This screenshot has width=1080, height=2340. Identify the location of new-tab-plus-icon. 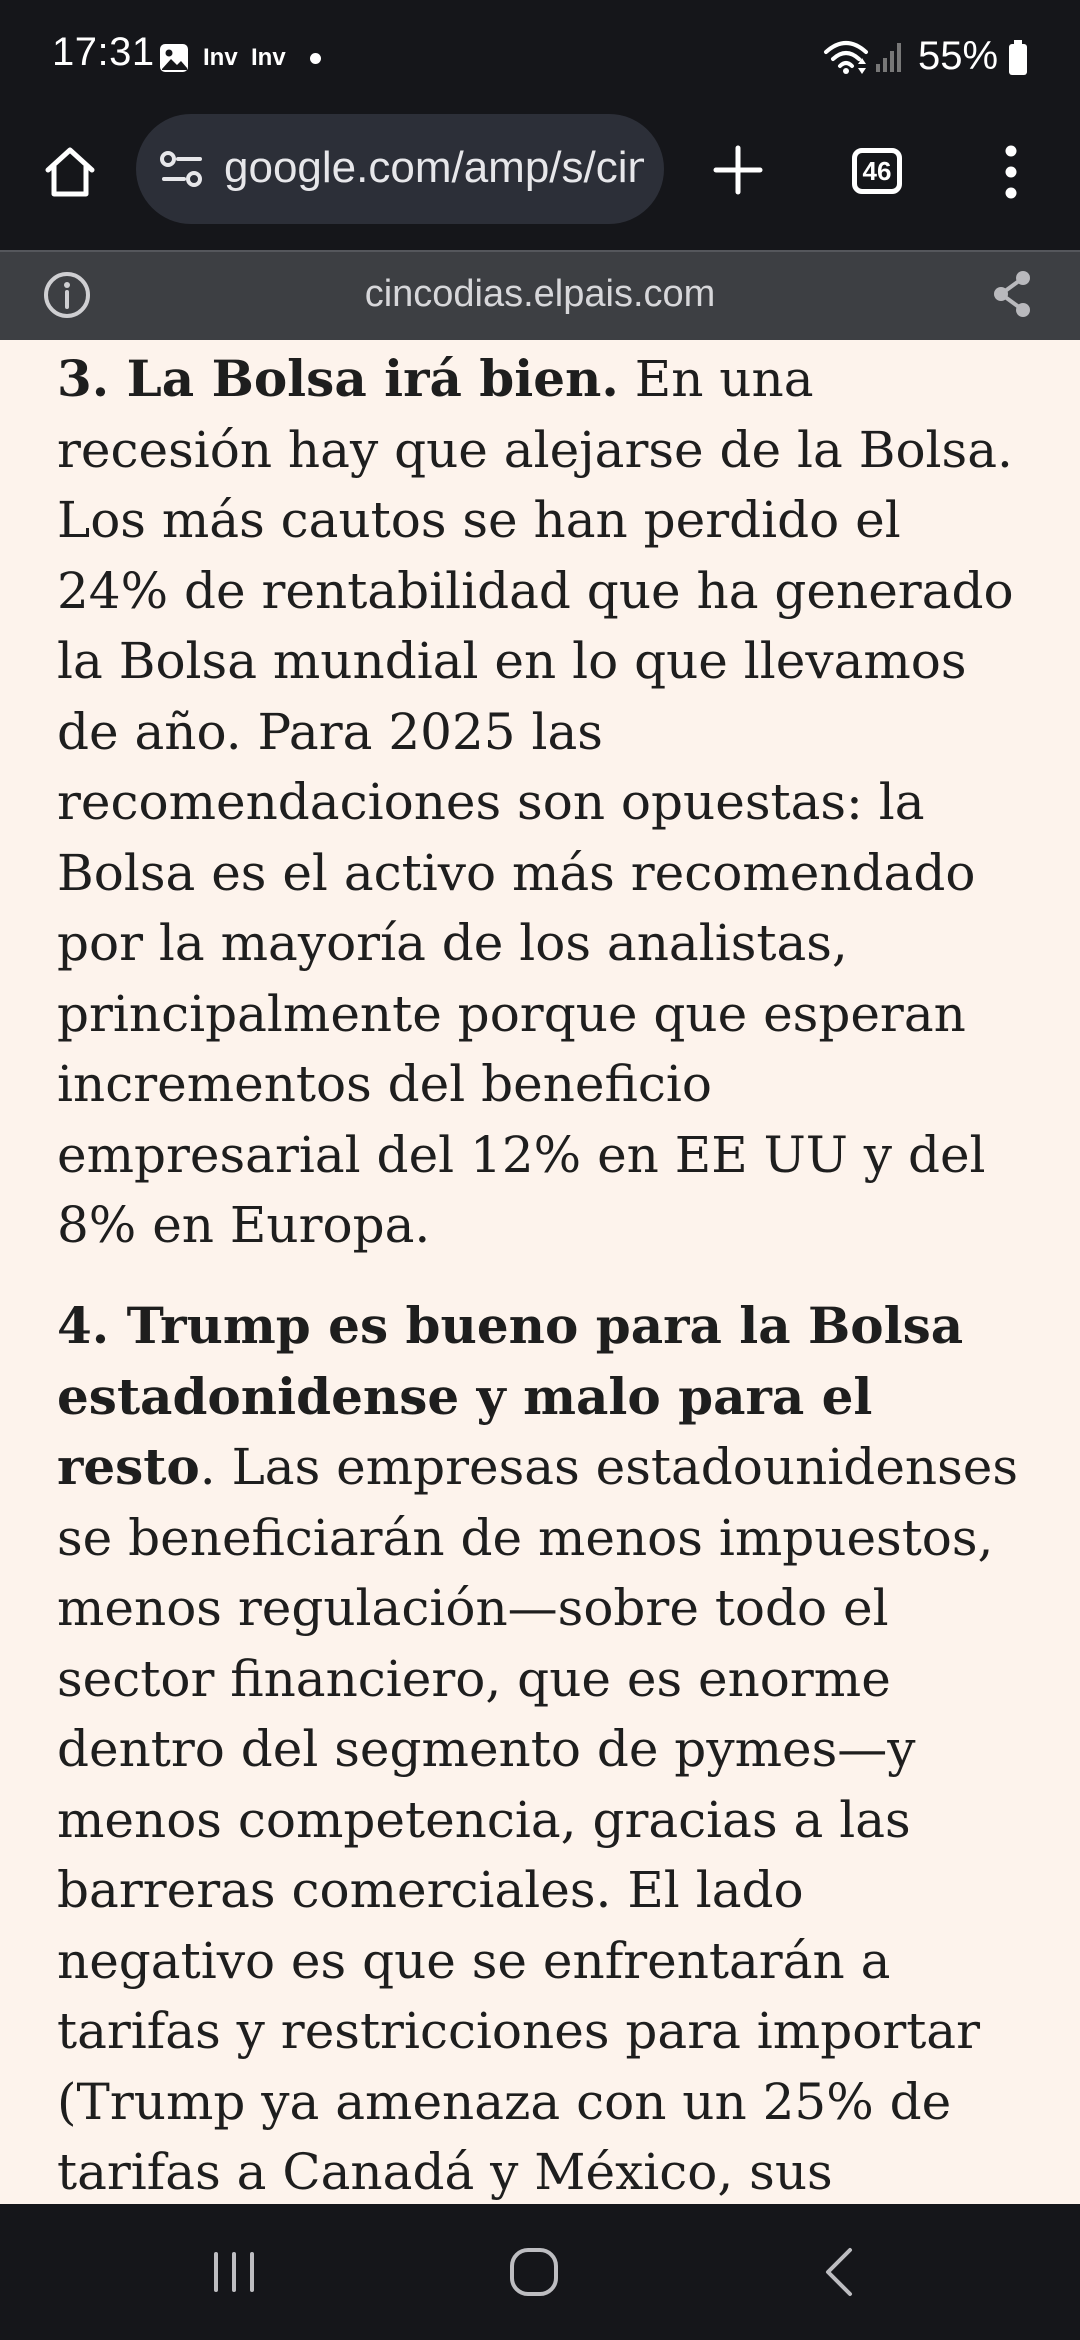
(738, 170).